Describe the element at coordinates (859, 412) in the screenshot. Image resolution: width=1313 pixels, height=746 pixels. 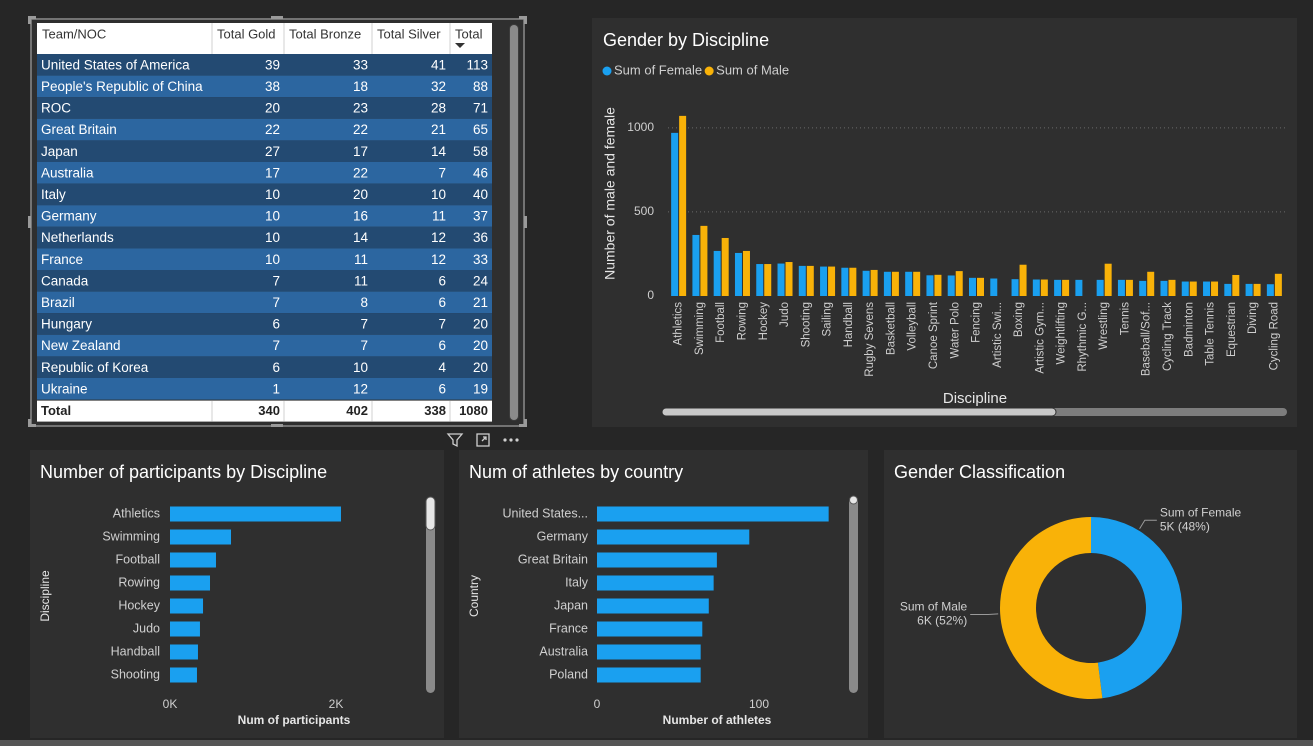
I see `h-scrollbar` at that location.